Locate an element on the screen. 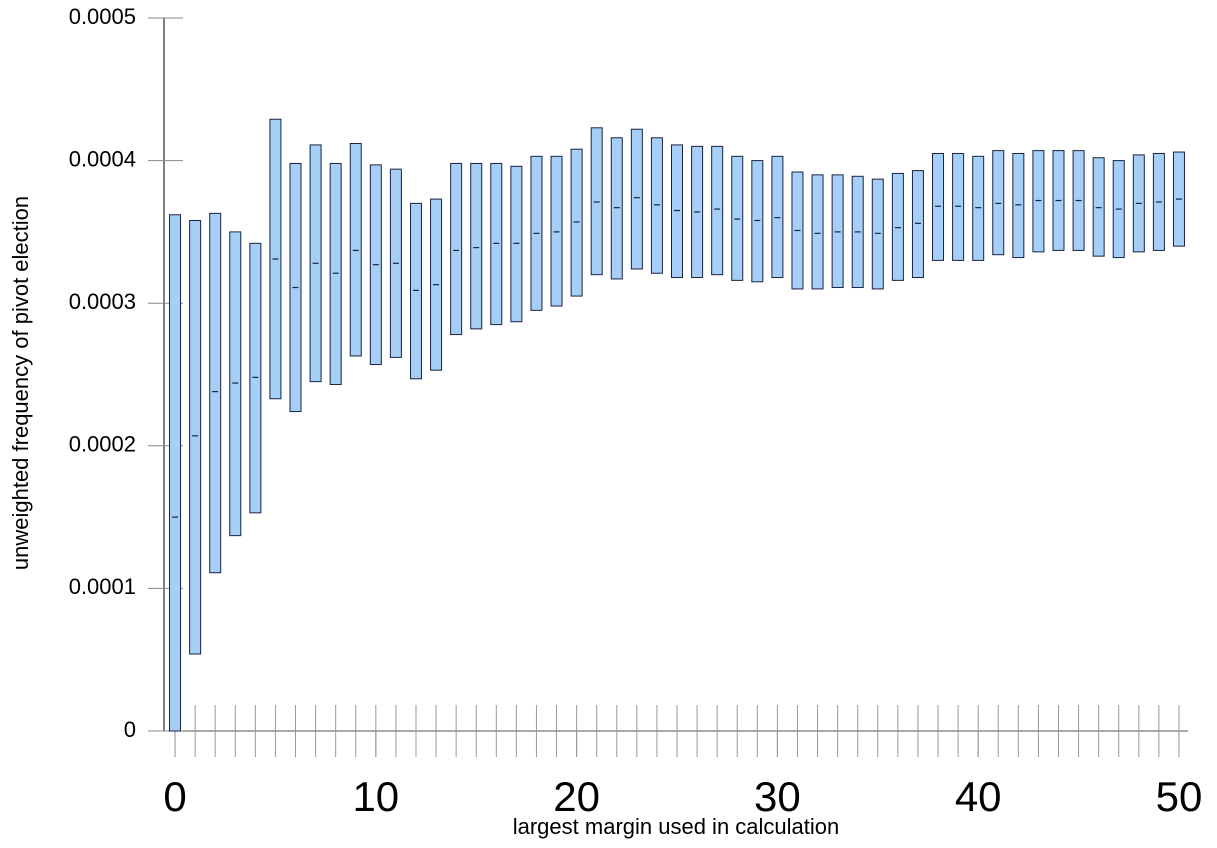 The width and height of the screenshot is (1217, 848). y-tick-label: 0.0002 is located at coordinates (102, 444).